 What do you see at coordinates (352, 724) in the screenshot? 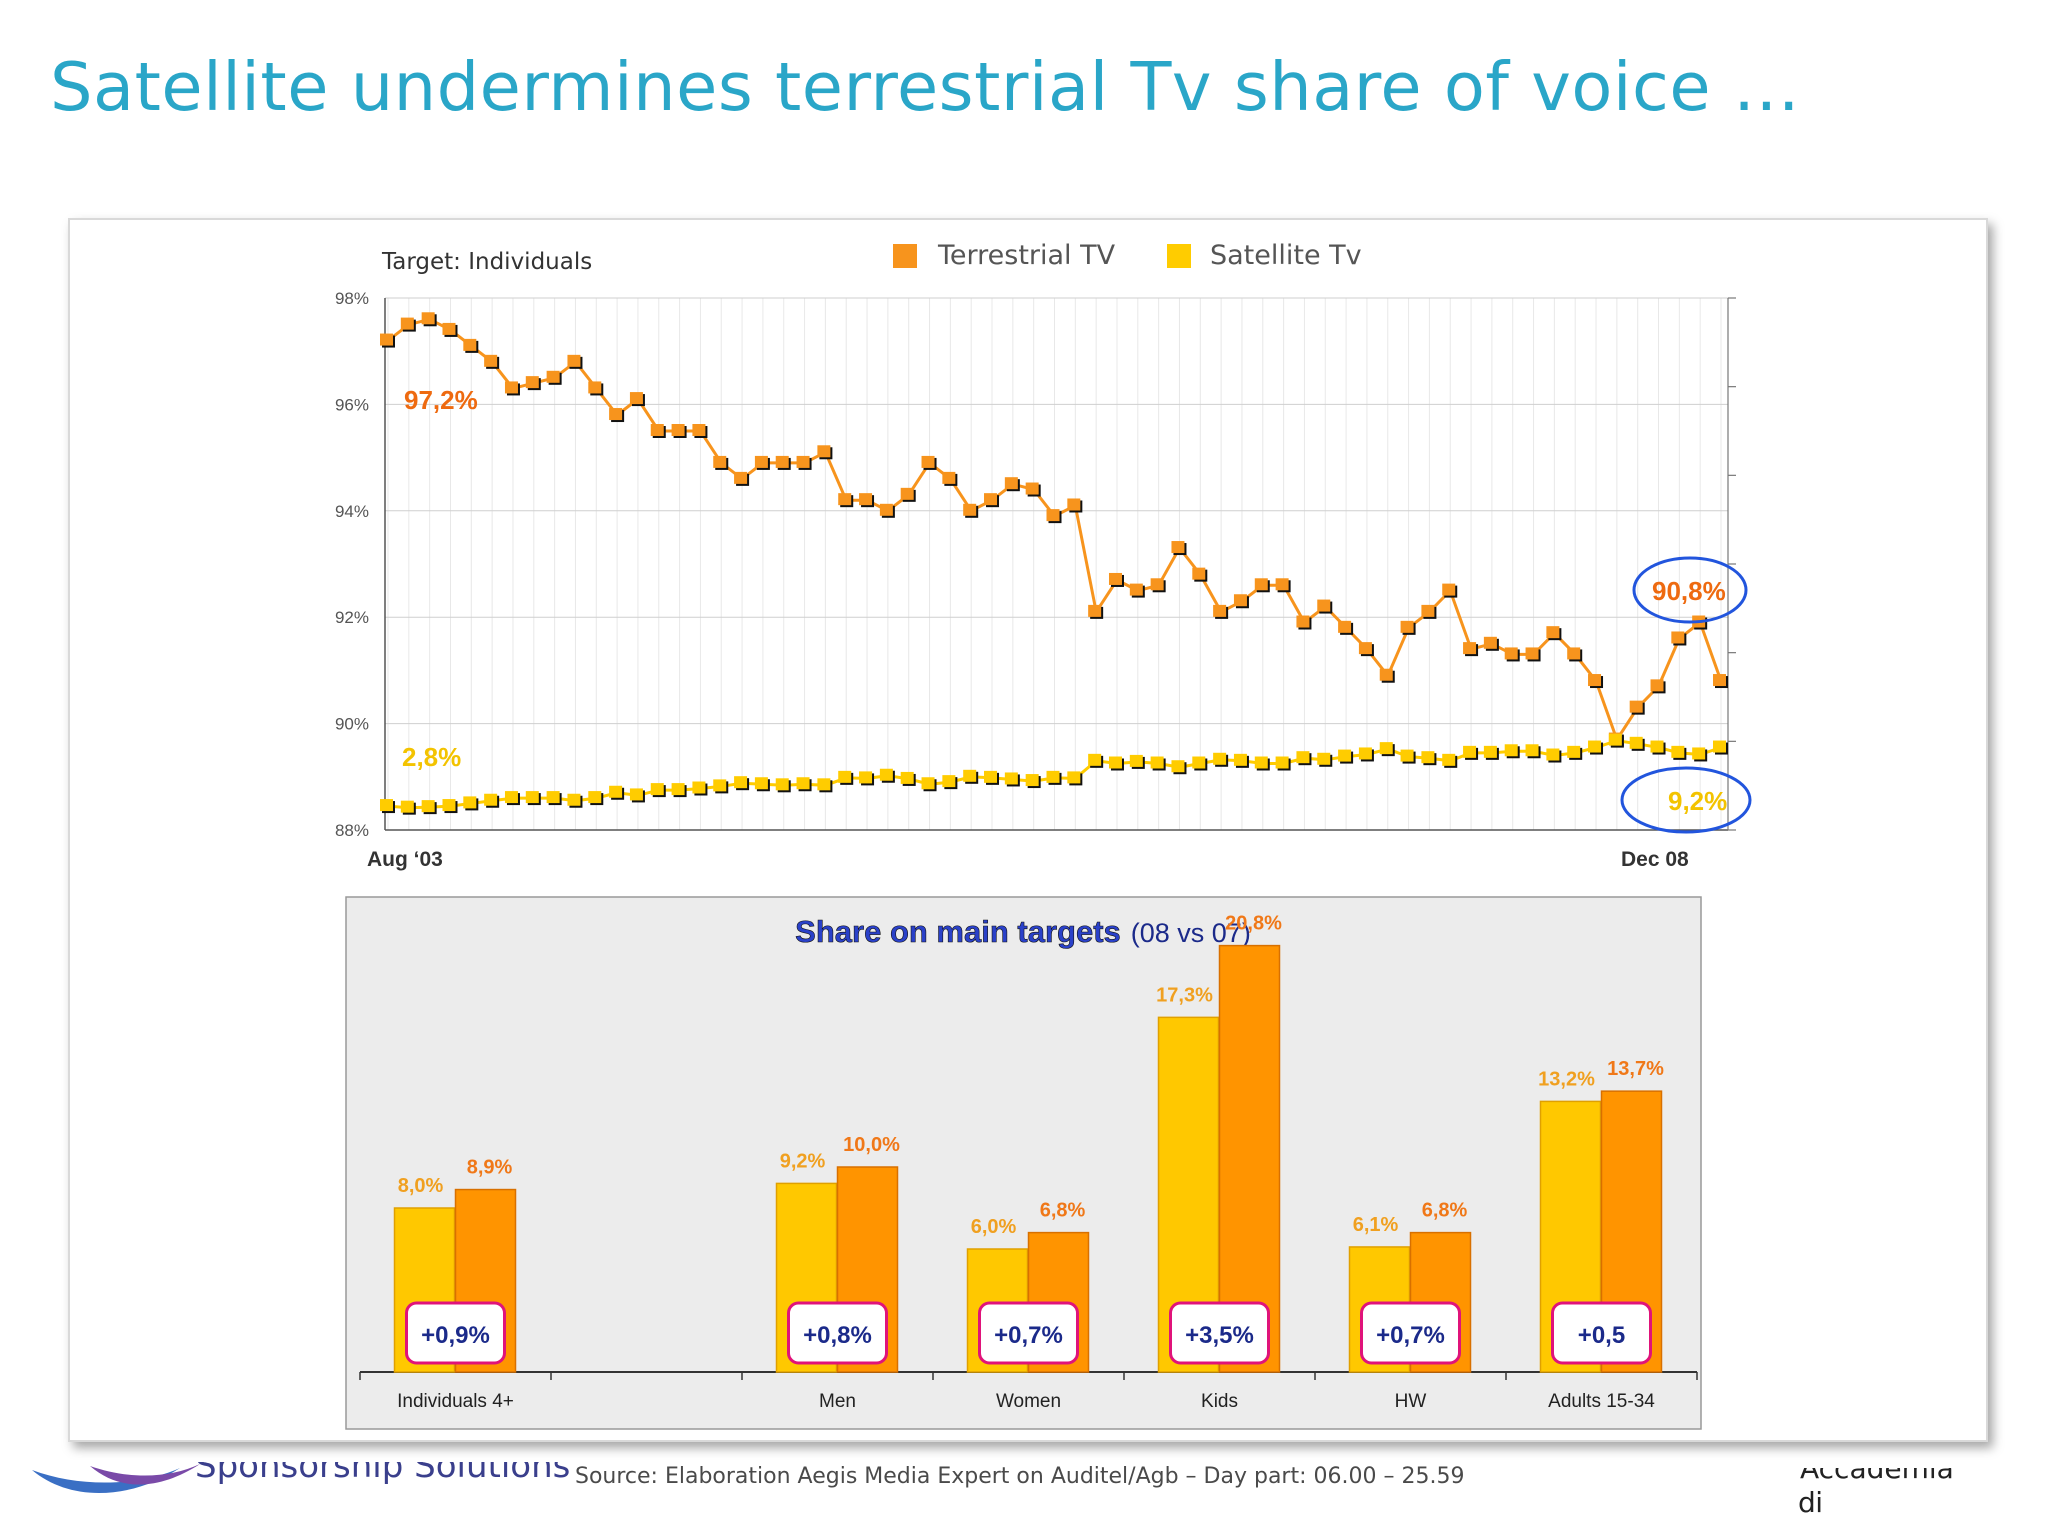
I see `y-tick-label: 90%` at bounding box center [352, 724].